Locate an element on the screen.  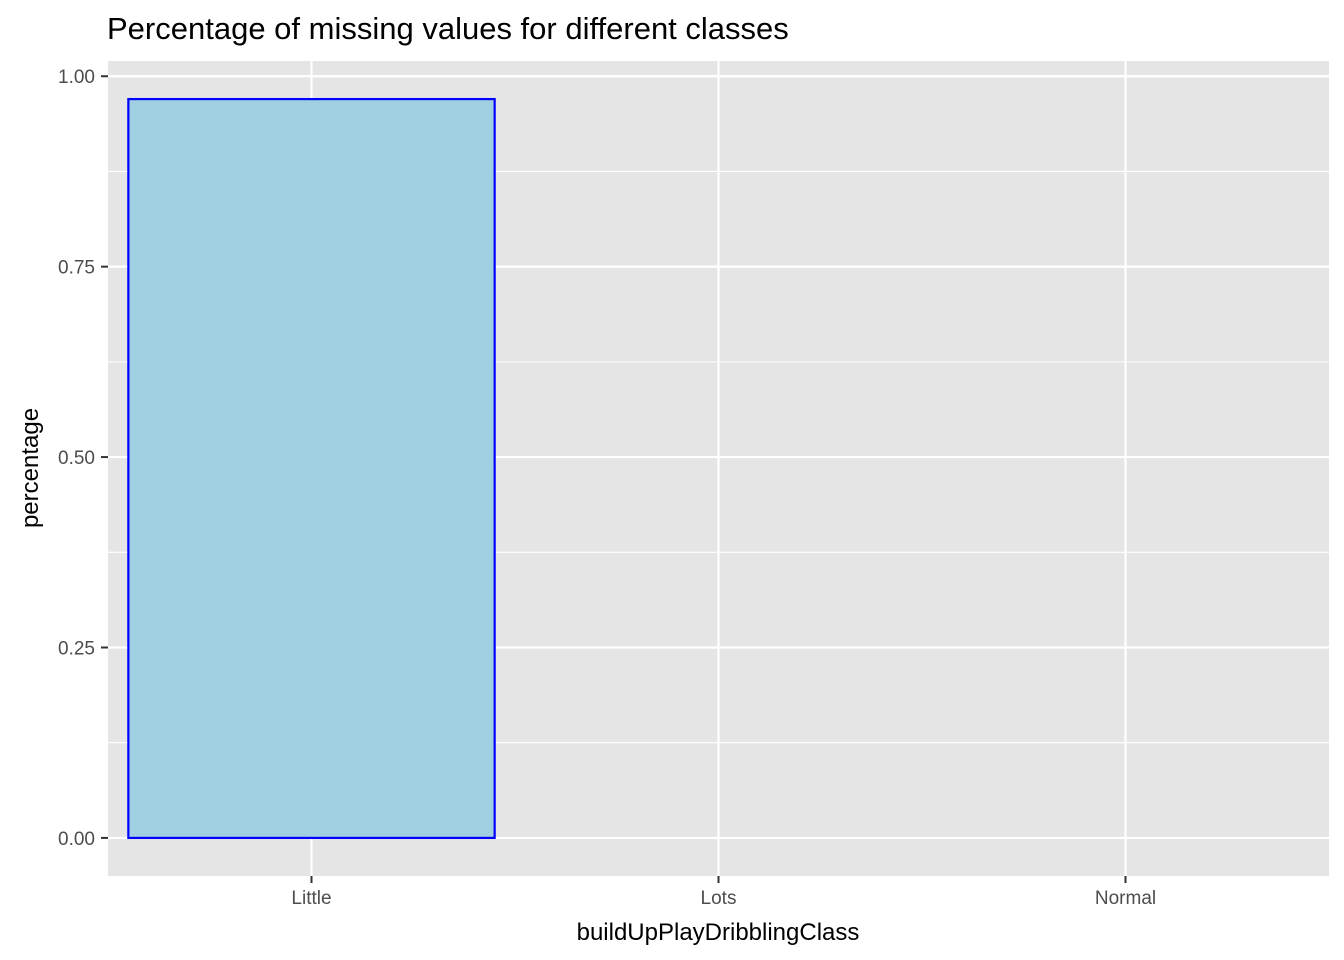
y-tick-label: 0.25 is located at coordinates (76, 648).